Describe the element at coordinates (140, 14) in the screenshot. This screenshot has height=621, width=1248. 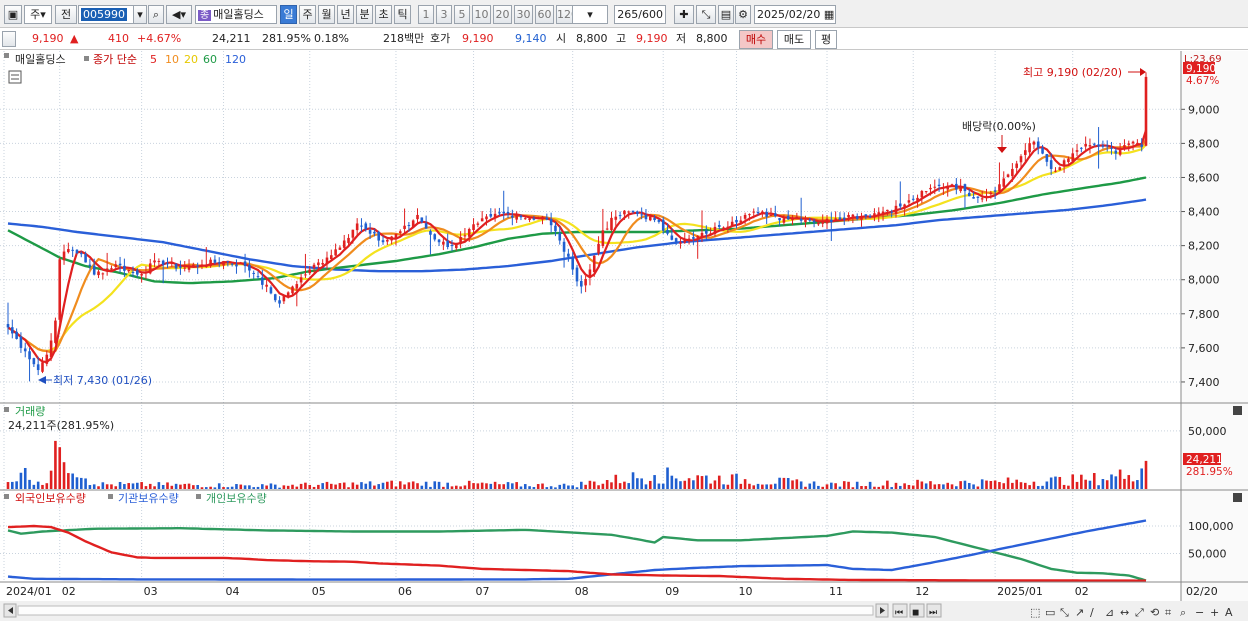
I see `code-dropdown-icon: ▾` at that location.